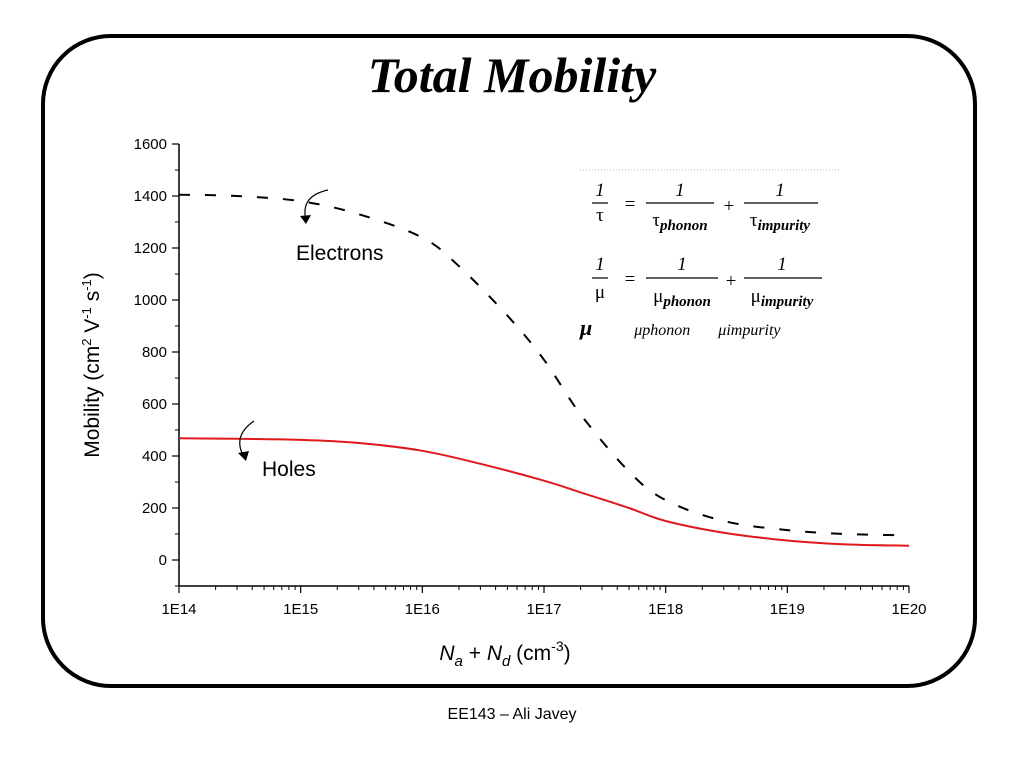  What do you see at coordinates (600, 264) in the screenshot?
I see `eq2-lhs-num: 1` at bounding box center [600, 264].